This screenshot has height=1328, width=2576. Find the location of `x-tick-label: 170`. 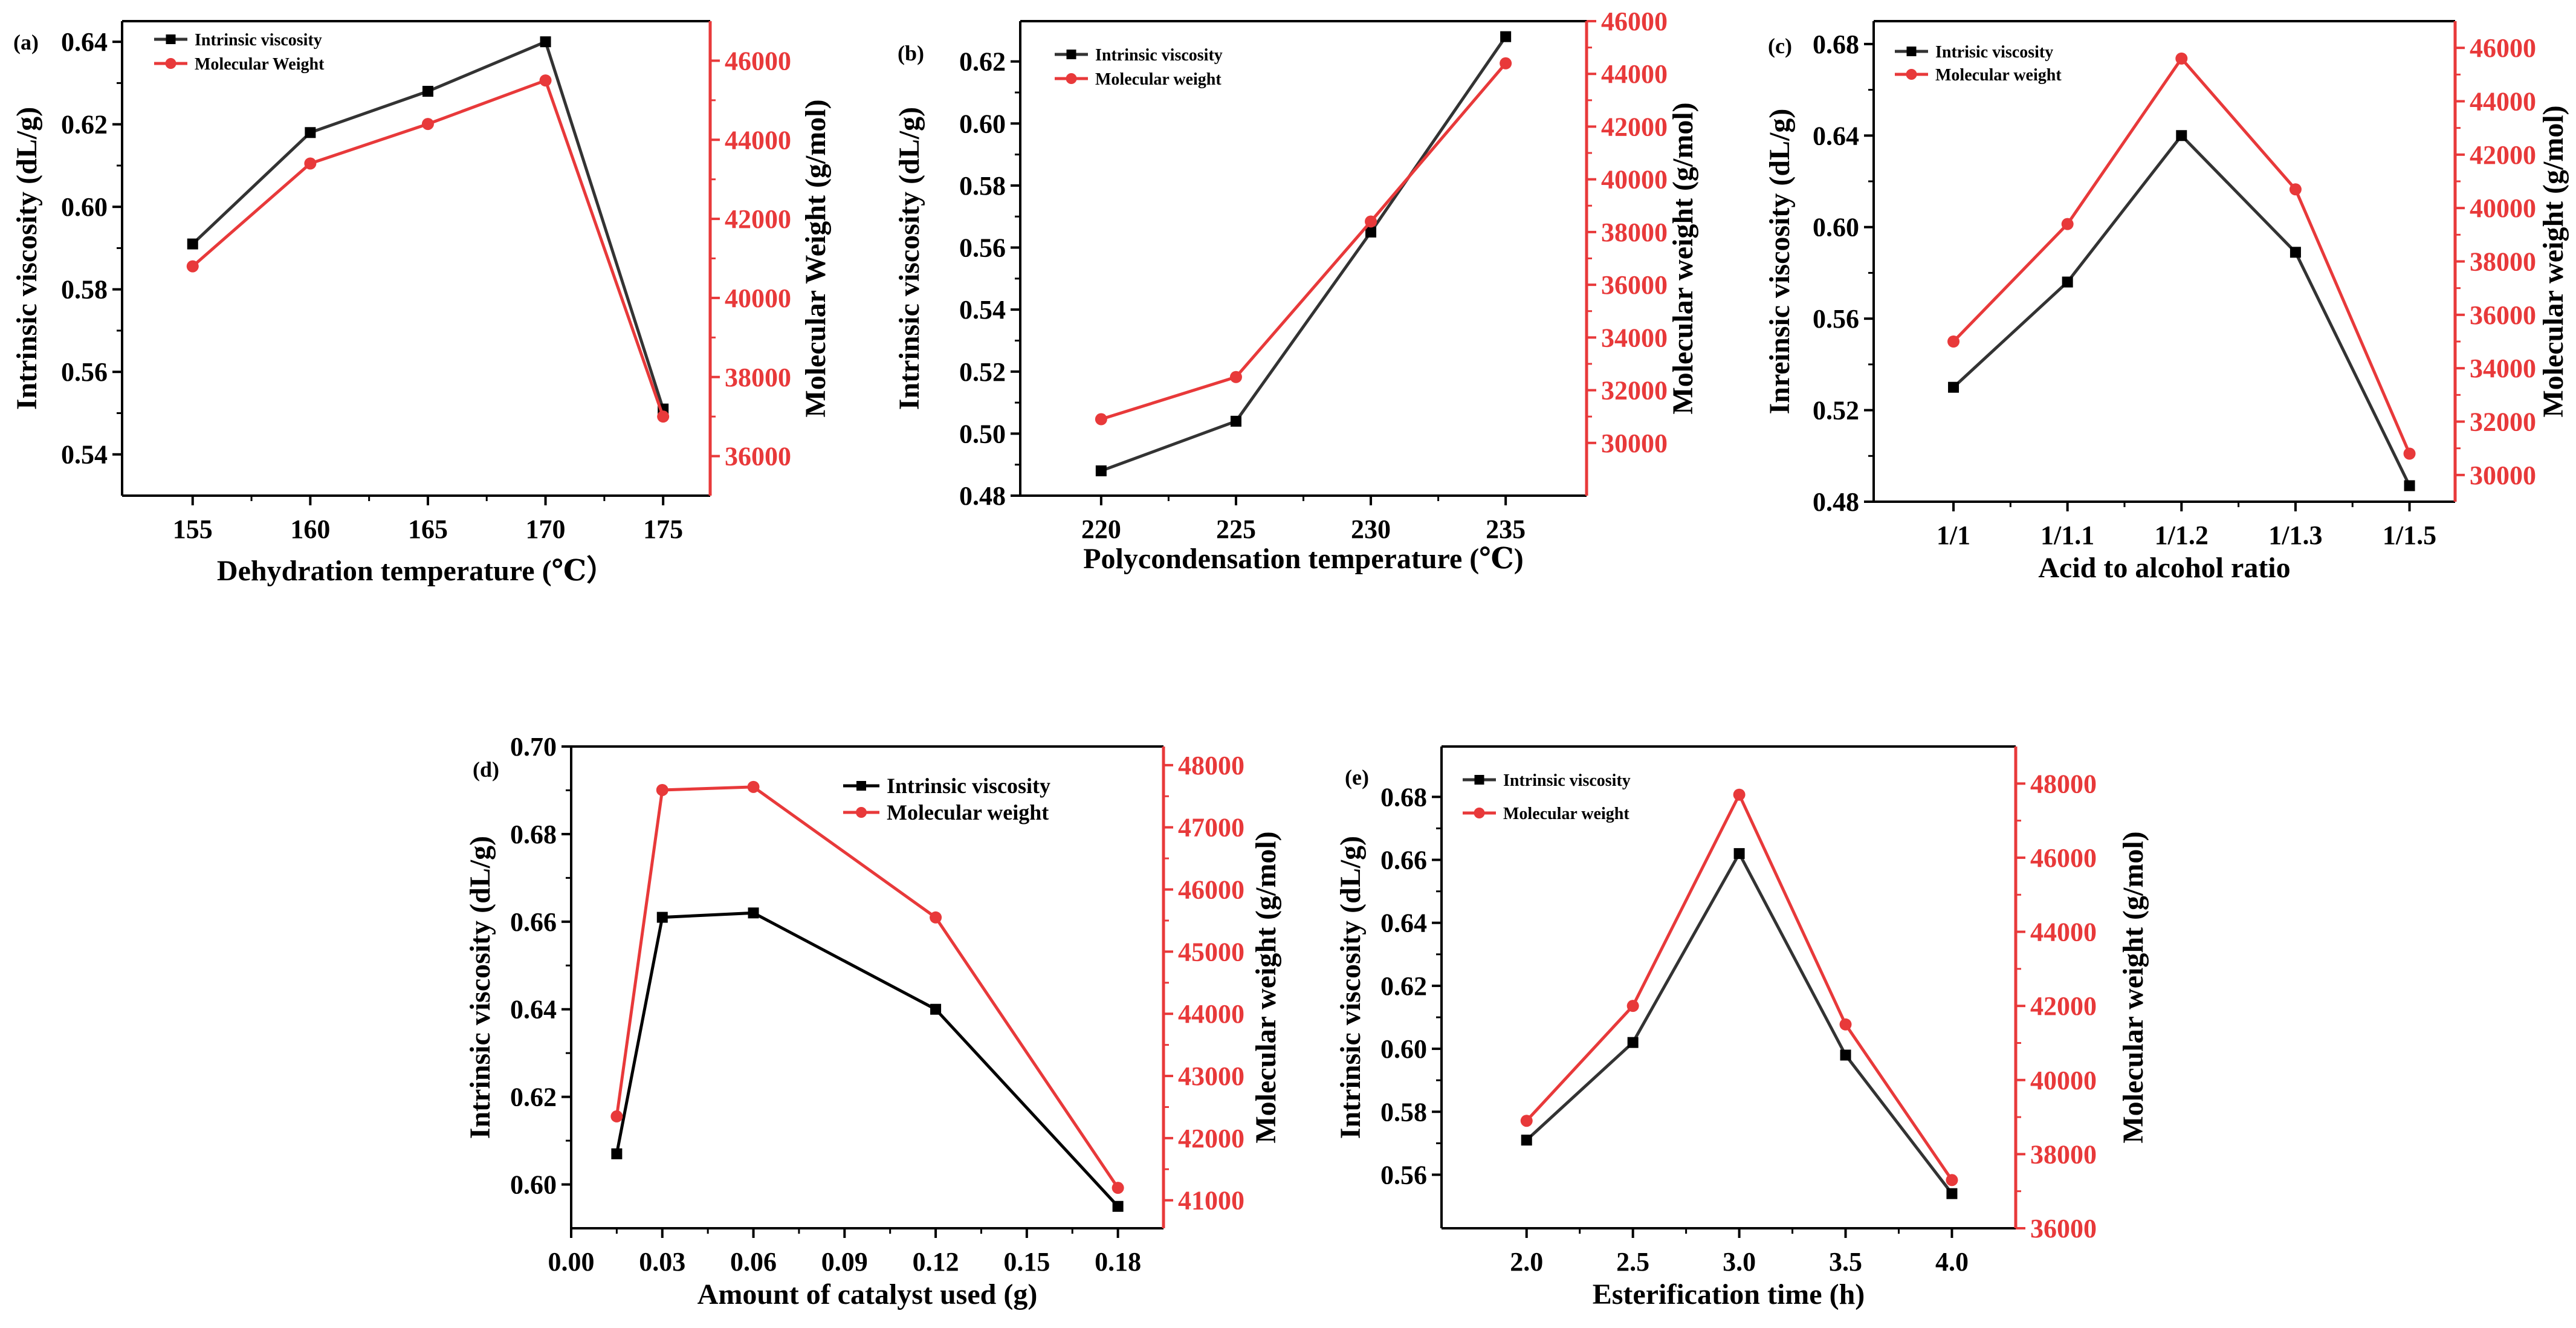

x-tick-label: 170 is located at coordinates (546, 529).